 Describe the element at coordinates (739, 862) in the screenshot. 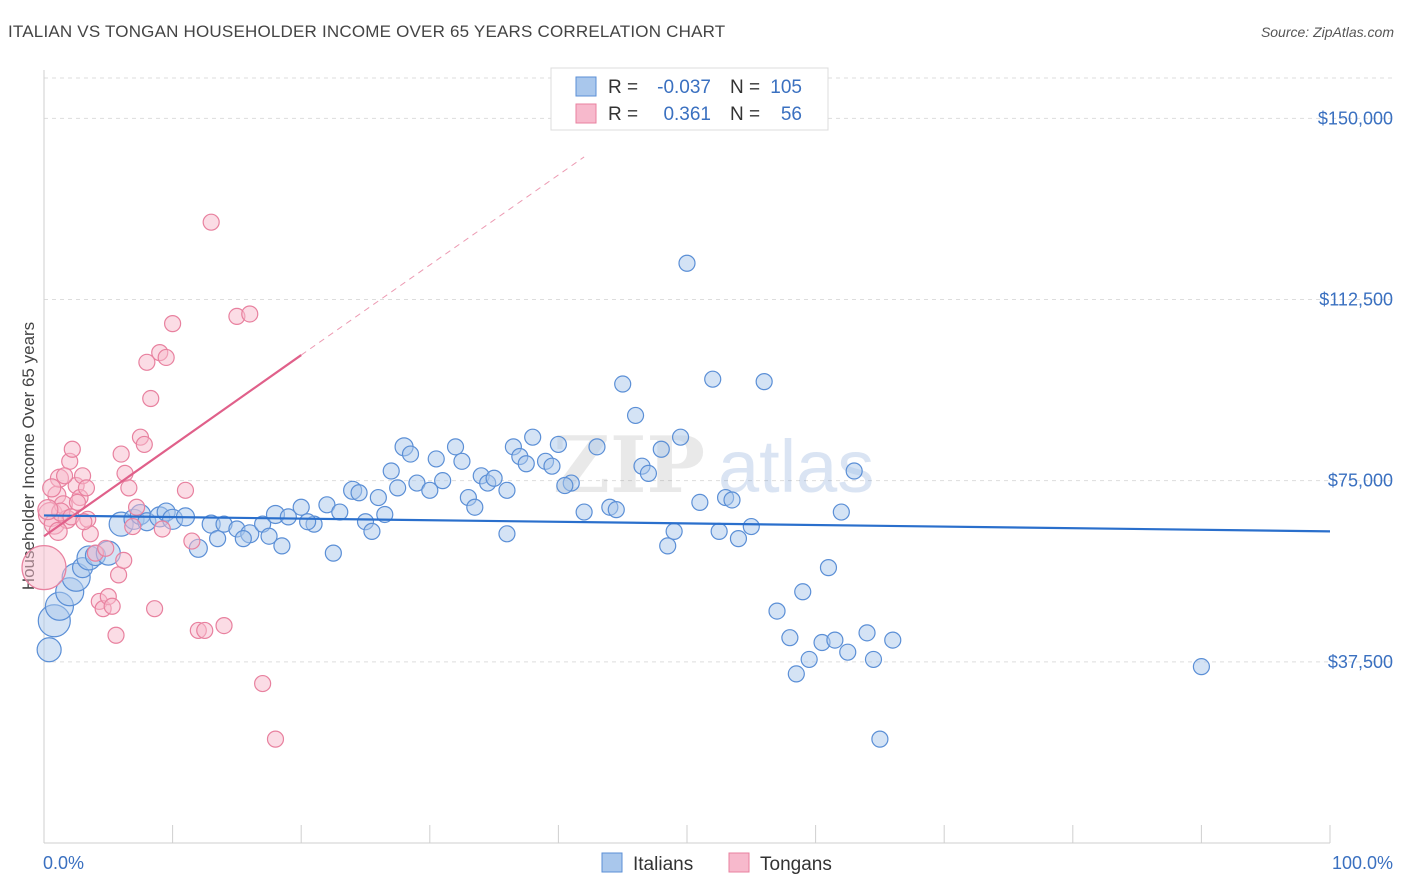

I see `bottom-legend-swatch-tongans` at that location.